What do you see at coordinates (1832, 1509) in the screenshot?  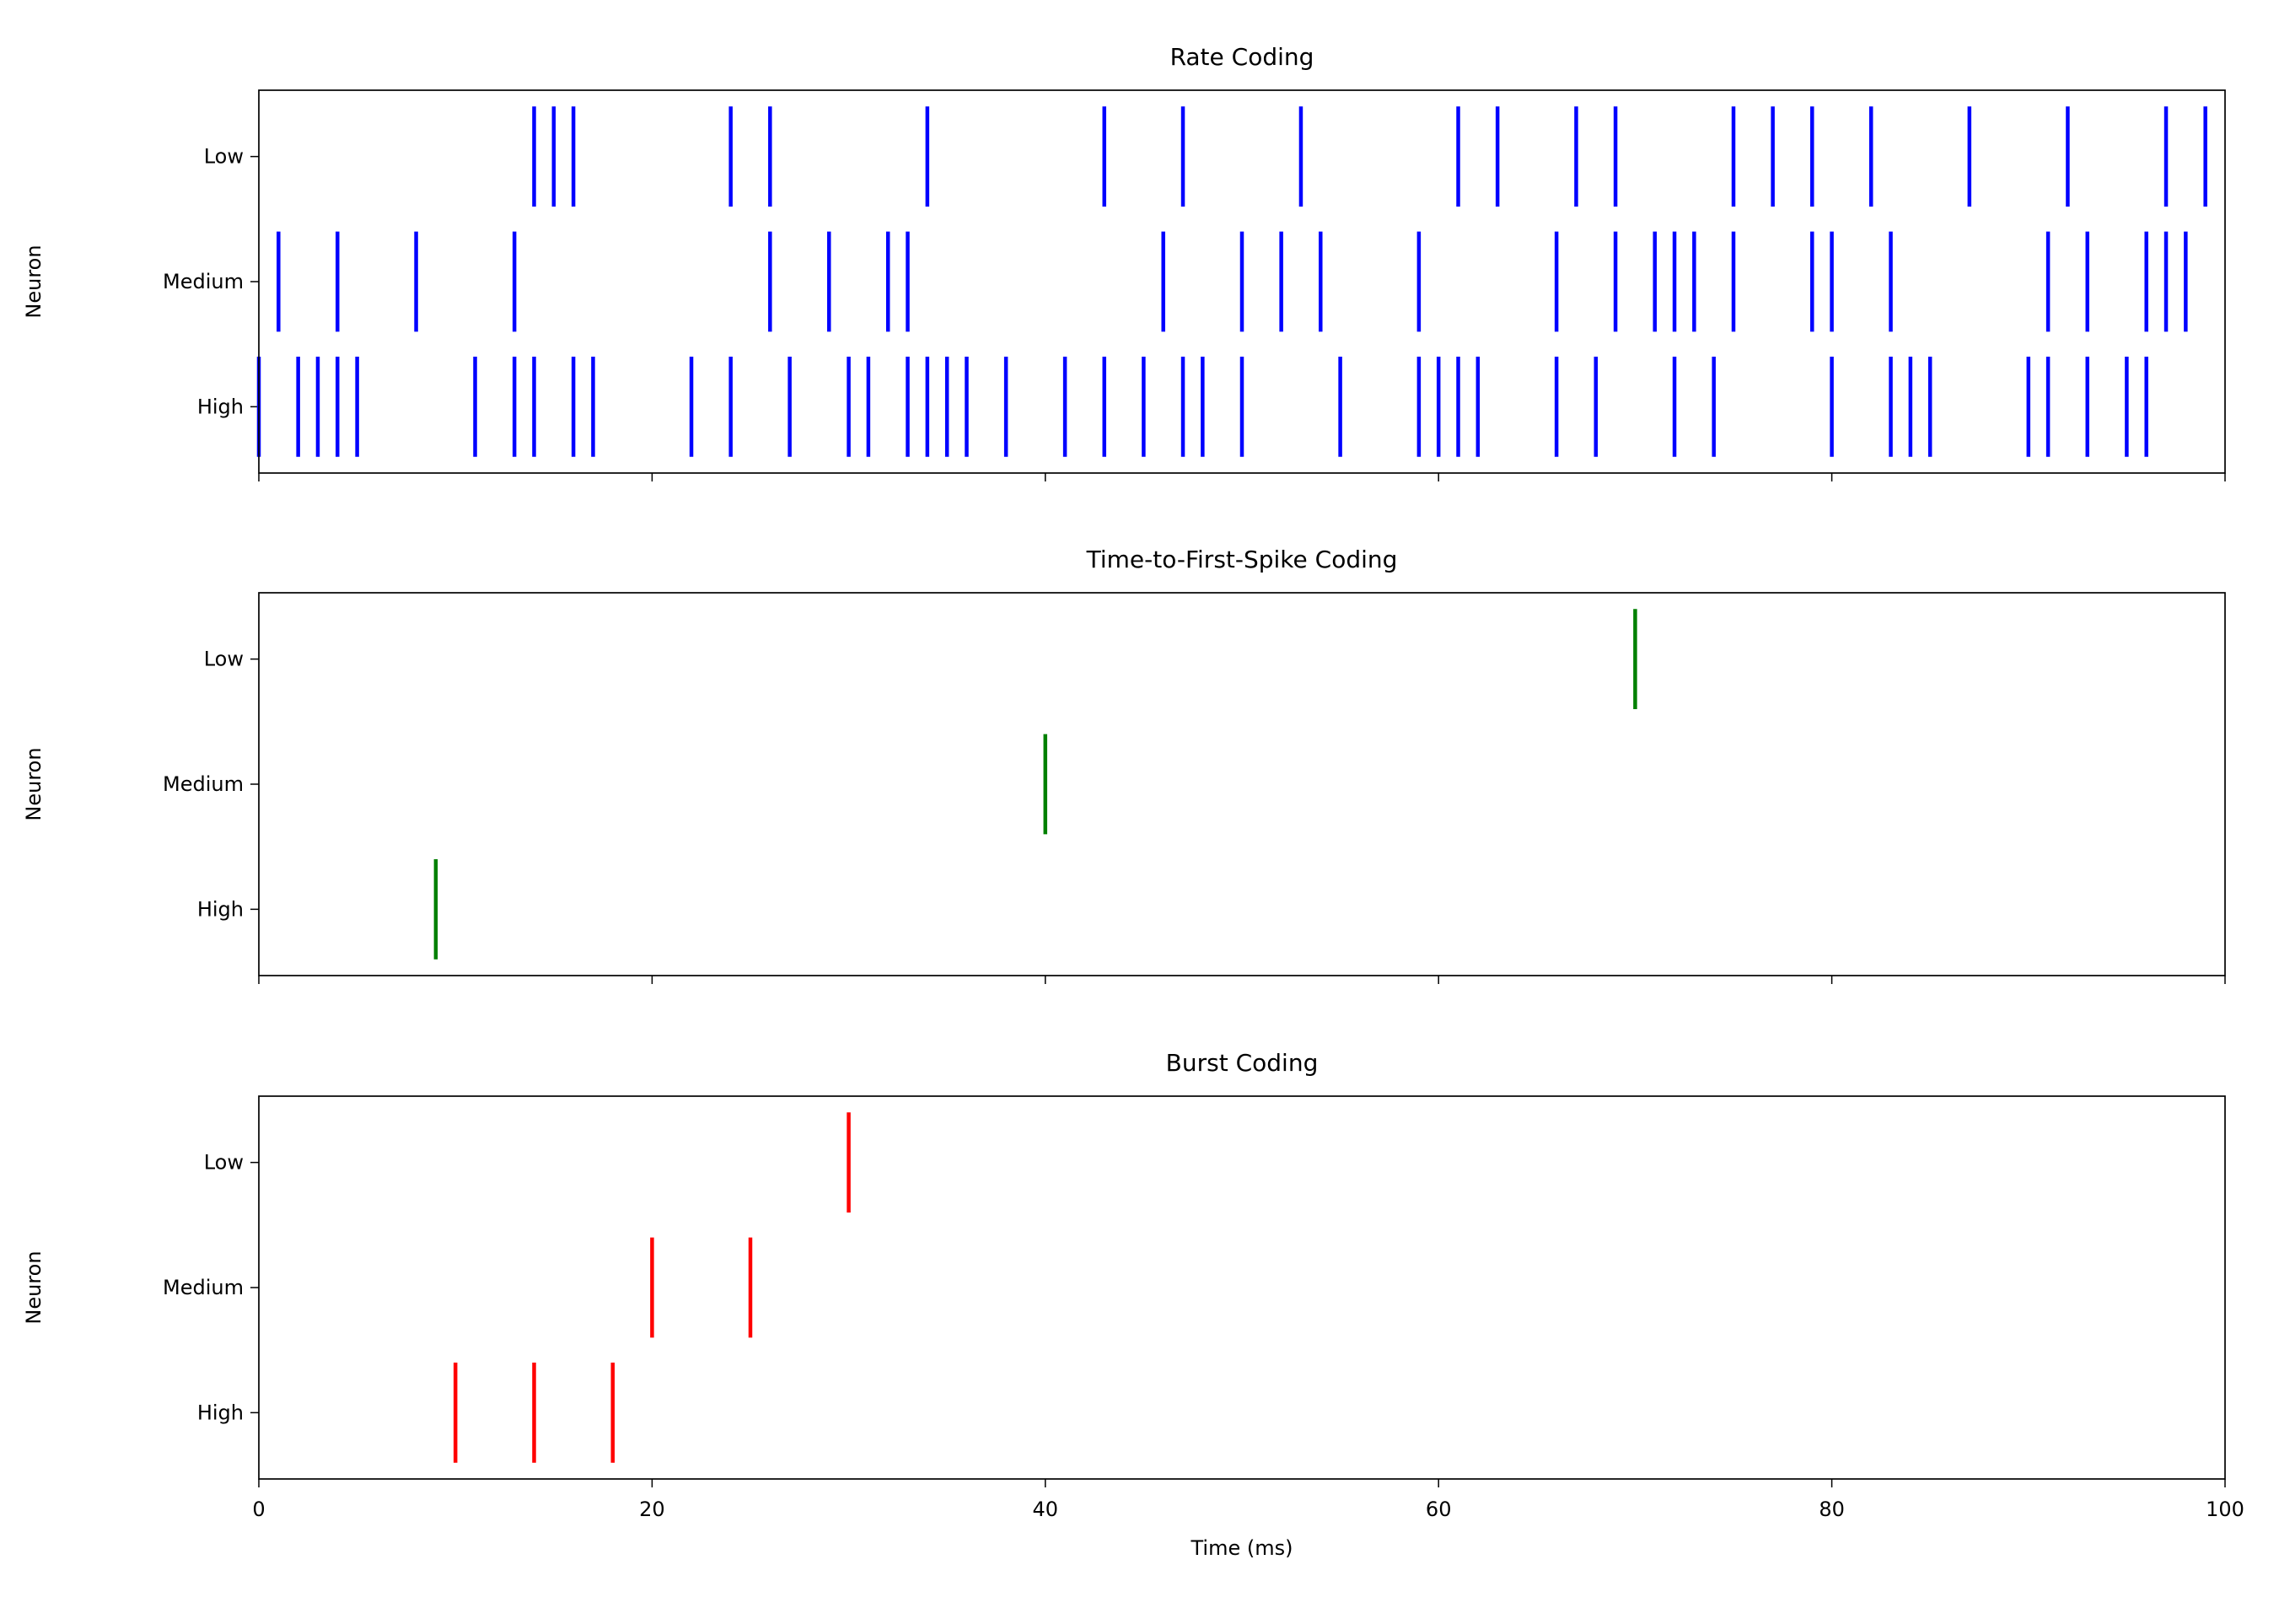 I see `x-tick-label: 80` at bounding box center [1832, 1509].